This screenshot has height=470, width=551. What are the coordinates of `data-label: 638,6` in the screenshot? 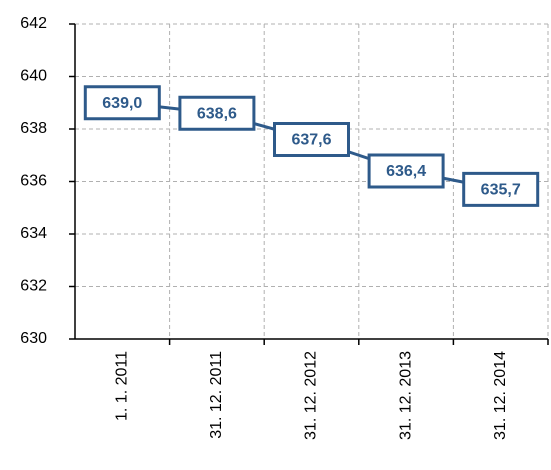 It's located at (217, 113).